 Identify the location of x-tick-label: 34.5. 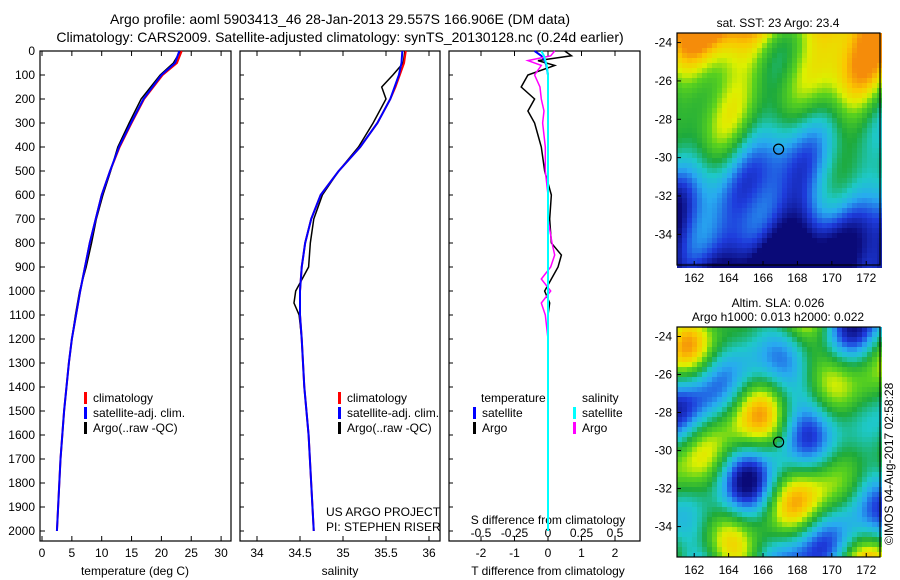
(300, 553).